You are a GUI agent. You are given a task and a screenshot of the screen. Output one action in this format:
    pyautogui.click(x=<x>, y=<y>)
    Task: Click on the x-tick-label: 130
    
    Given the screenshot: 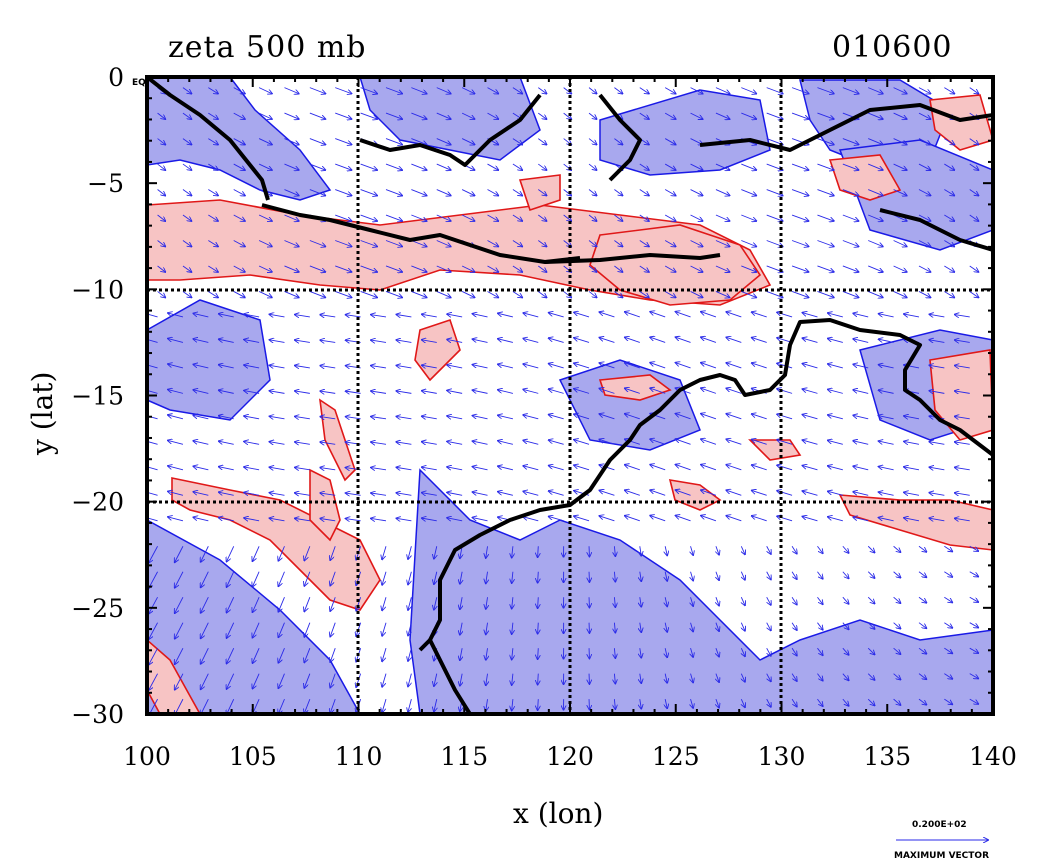 What is the action you would take?
    pyautogui.click(x=782, y=756)
    